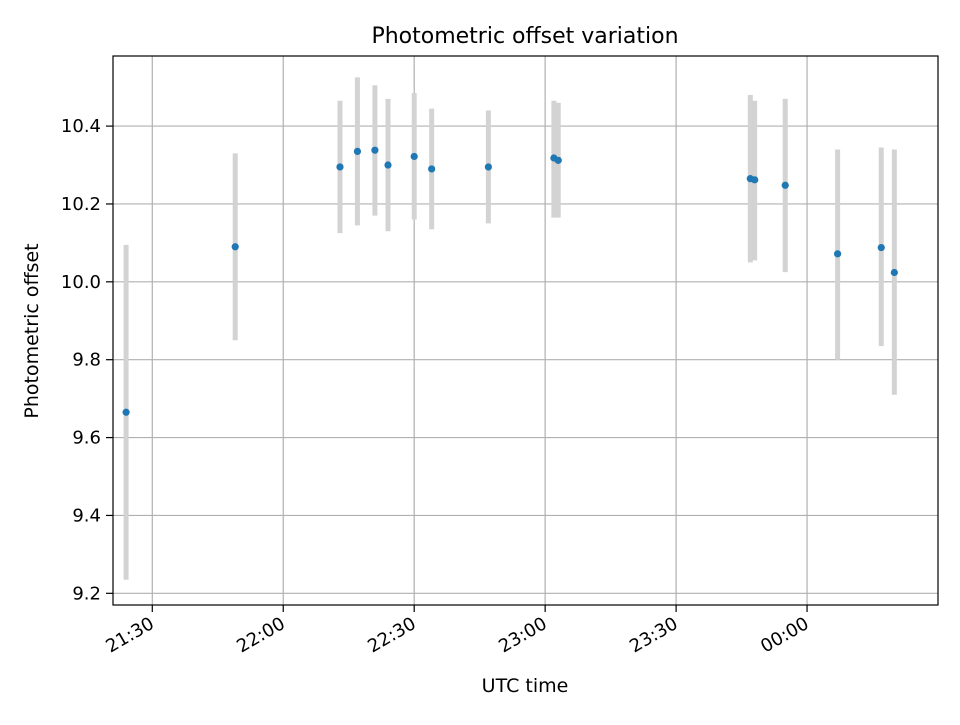 This screenshot has width=960, height=725. Describe the element at coordinates (260, 635) in the screenshot. I see `x-tick-label: 22:00` at that location.